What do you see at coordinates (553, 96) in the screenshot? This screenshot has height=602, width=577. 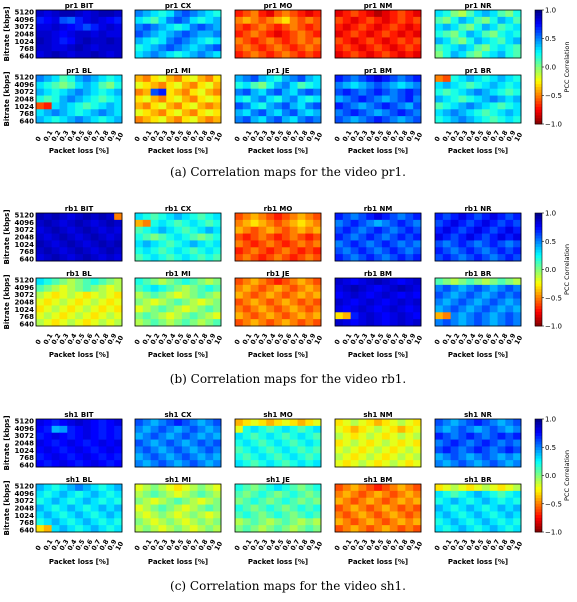 I see `colorbar-tick-label: −0.5` at bounding box center [553, 96].